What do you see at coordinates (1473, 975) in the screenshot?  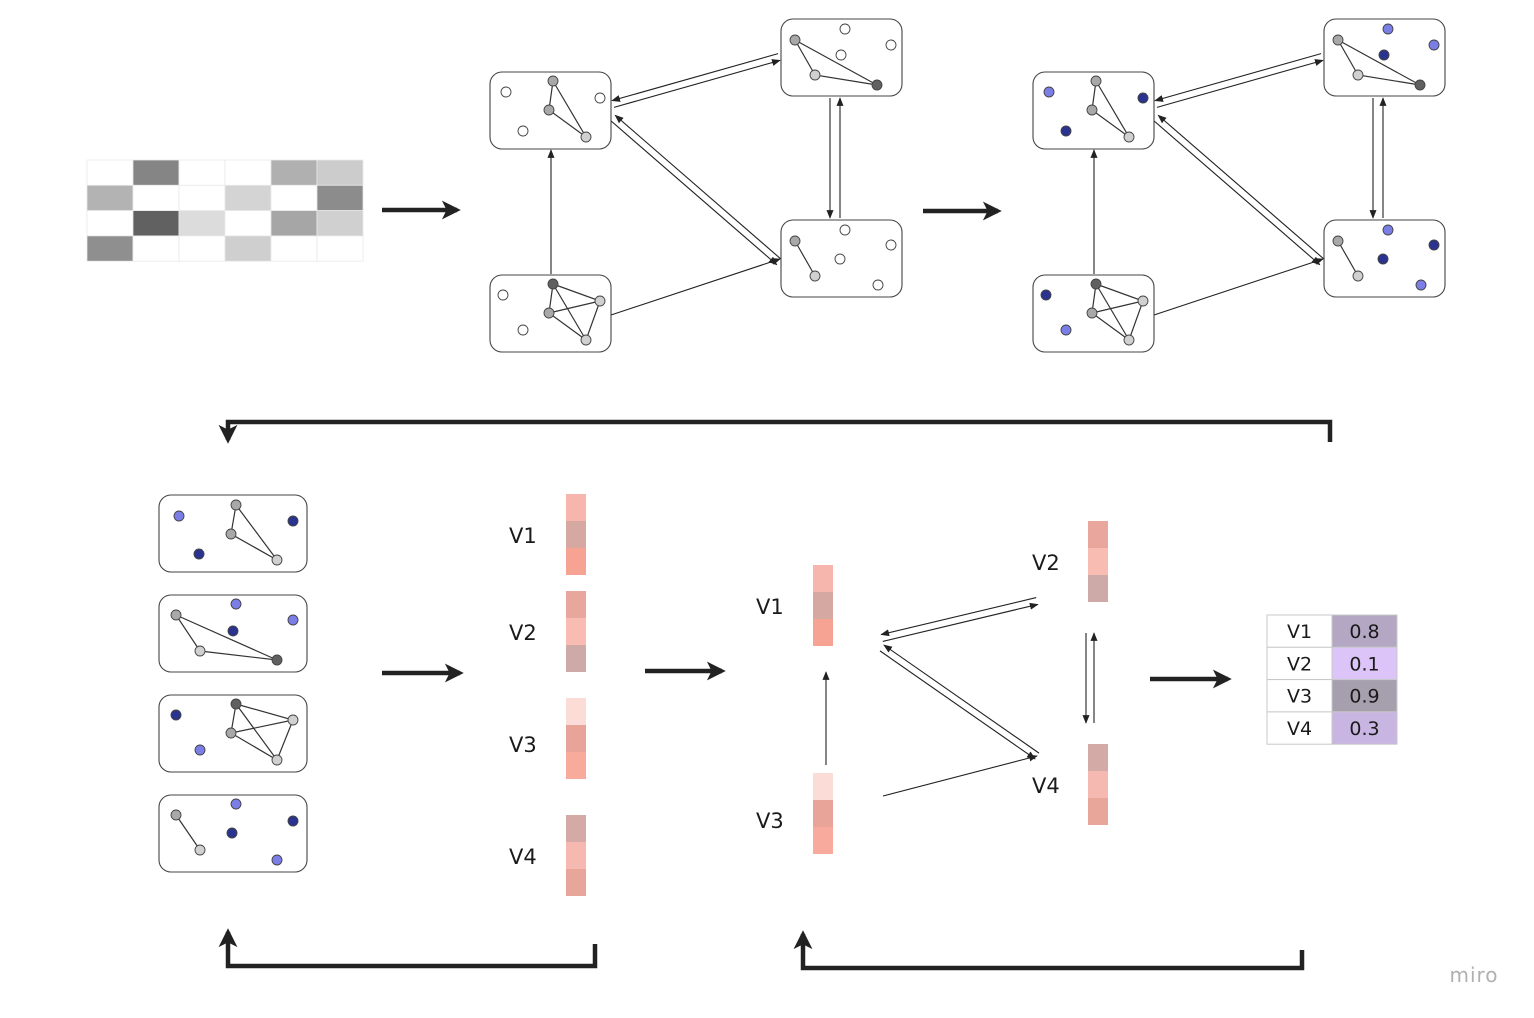 I see `miro-watermark: miro` at bounding box center [1473, 975].